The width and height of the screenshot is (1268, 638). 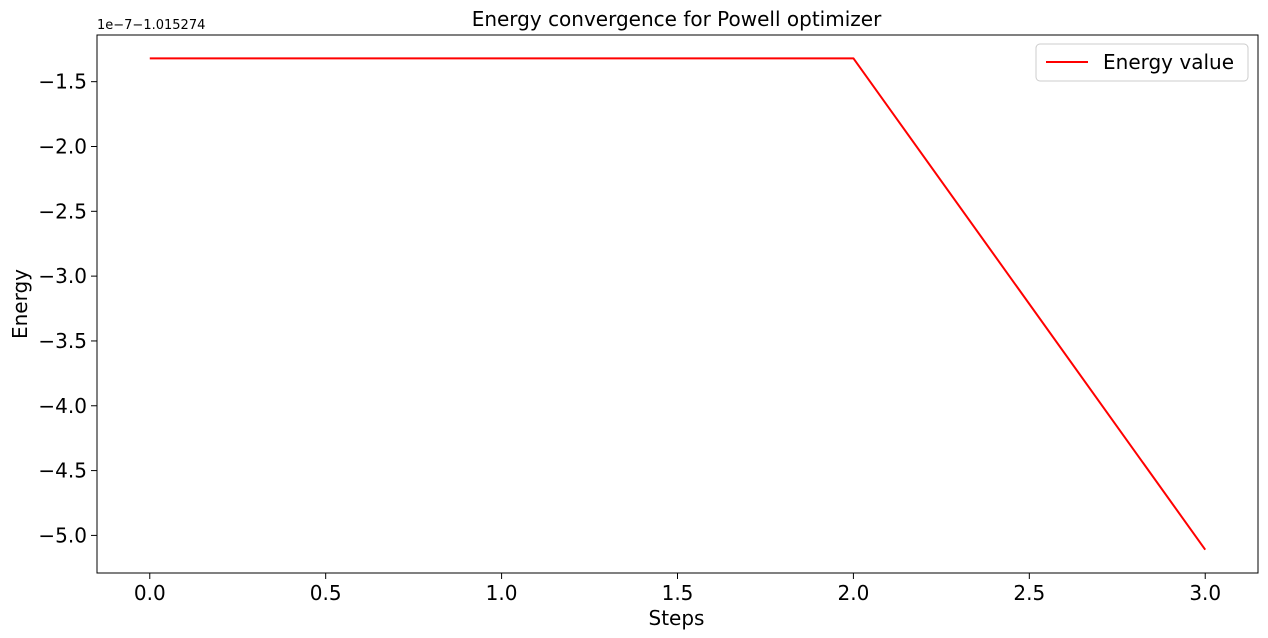 I want to click on y-axis: −1.5 −2.0 −2.5 −3.0 −3.5 −4.0 −4.5 −5.0, so click(x=67, y=308).